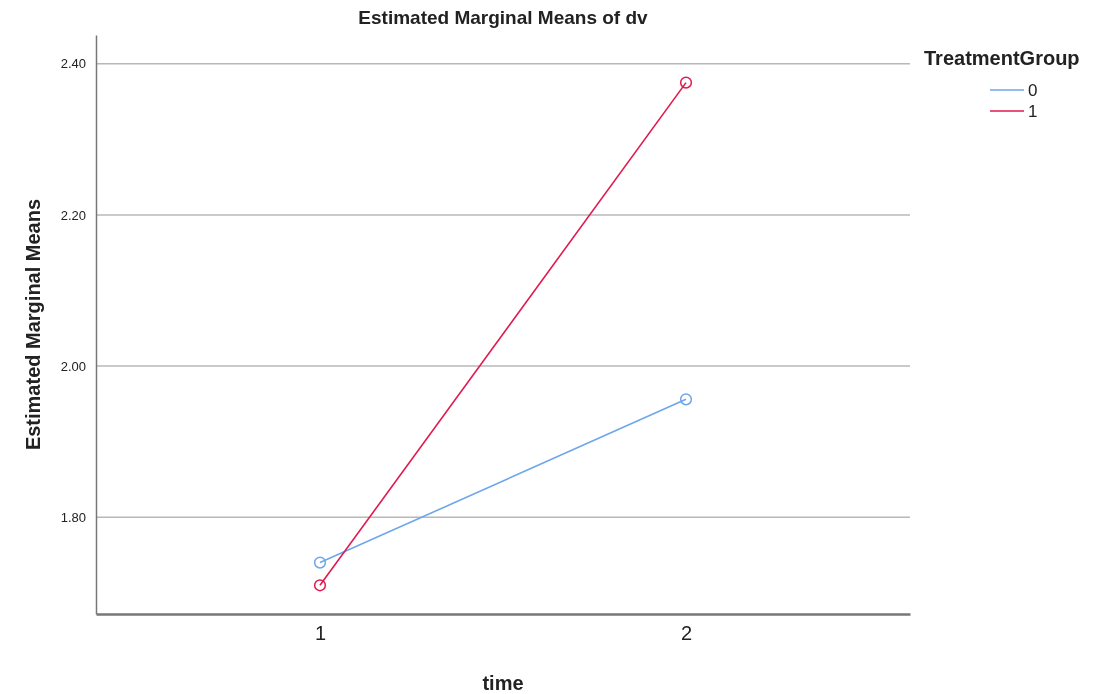 Image resolution: width=1116 pixels, height=694 pixels. What do you see at coordinates (1002, 58) in the screenshot?
I see `legend-title: TreatmentGroup` at bounding box center [1002, 58].